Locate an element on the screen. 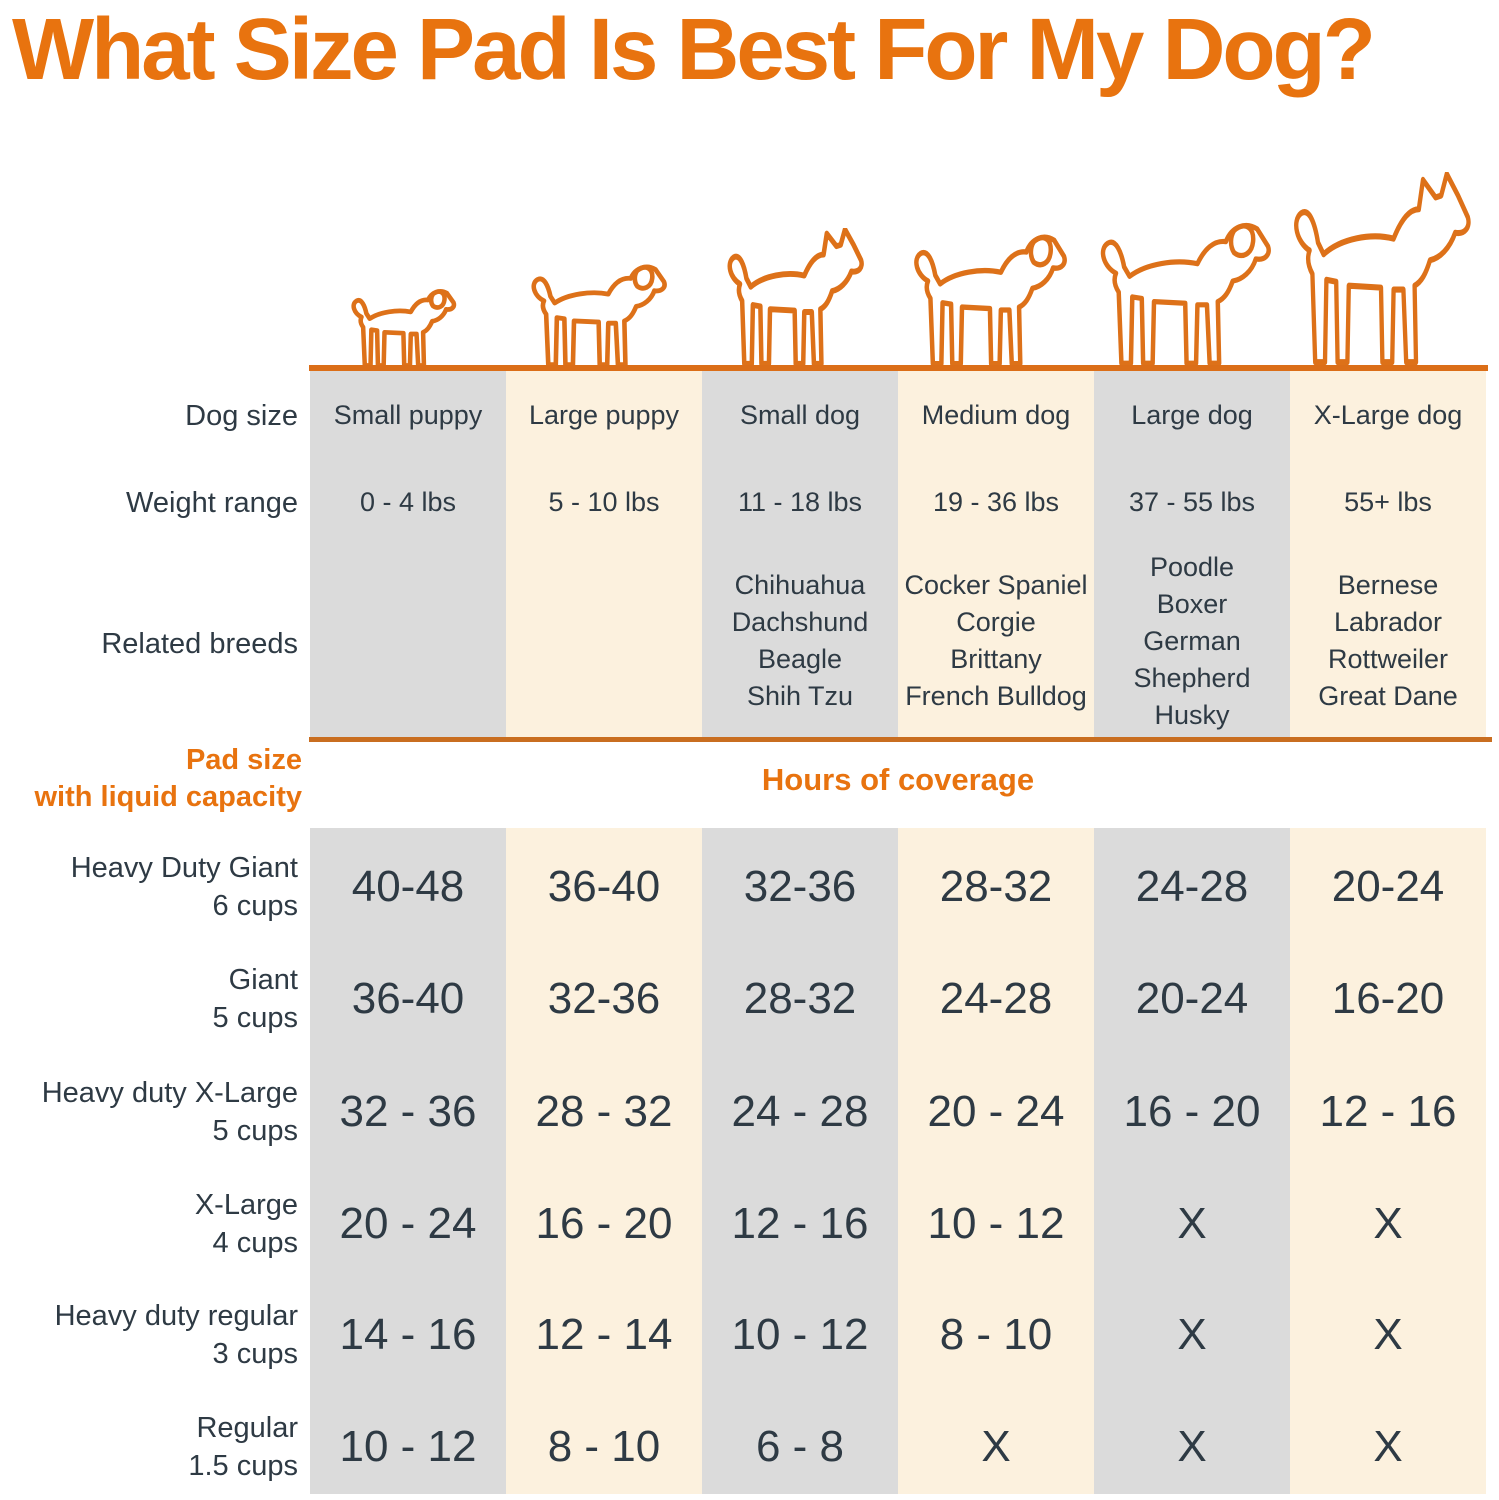 This screenshot has height=1500, width=1499. dog-size-cell: X-Large dog is located at coordinates (1388, 414).